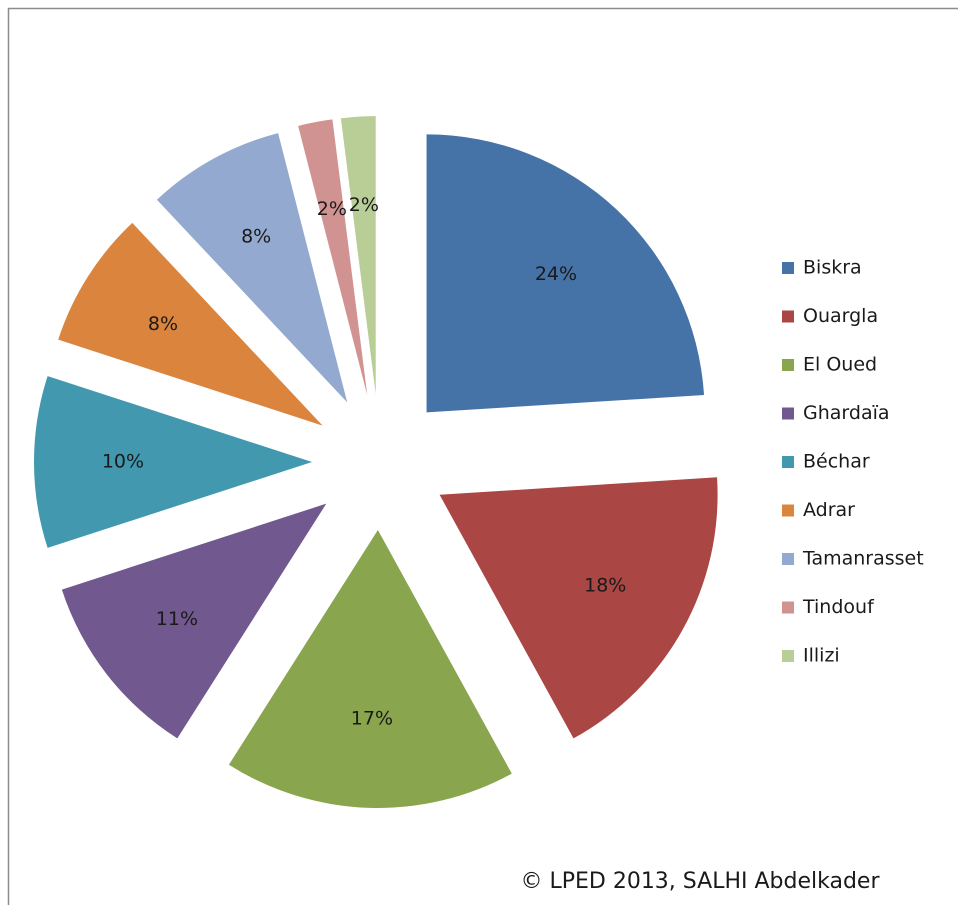 The height and width of the screenshot is (905, 958). What do you see at coordinates (372, 718) in the screenshot?
I see `data-label: 17%` at bounding box center [372, 718].